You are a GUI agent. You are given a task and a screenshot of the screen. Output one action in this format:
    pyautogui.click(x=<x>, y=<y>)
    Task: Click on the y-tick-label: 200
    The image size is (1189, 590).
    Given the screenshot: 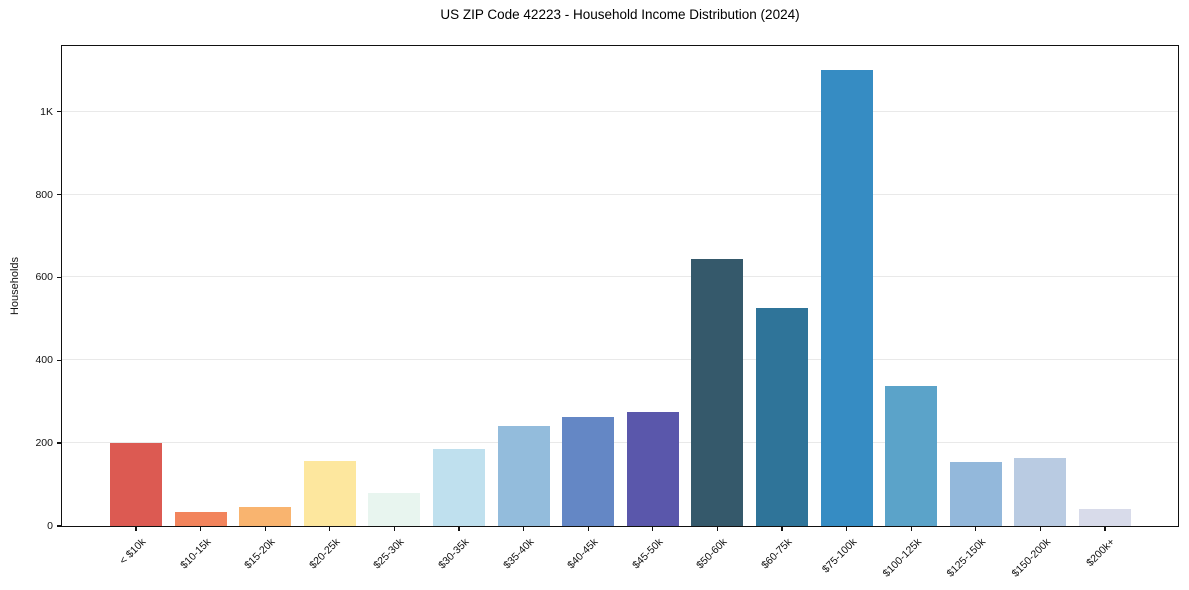 What is the action you would take?
    pyautogui.click(x=44, y=443)
    